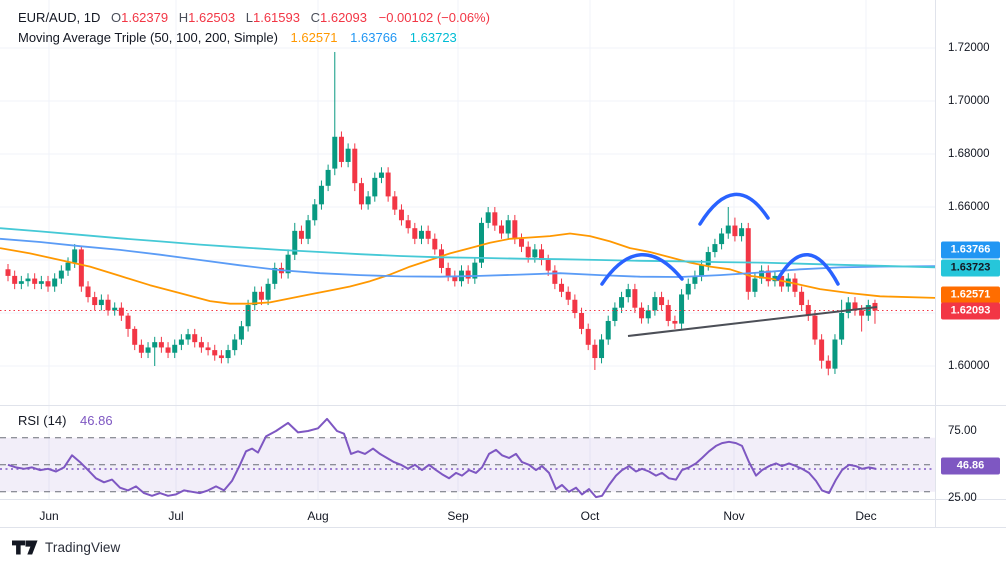 The width and height of the screenshot is (1006, 567). Describe the element at coordinates (970, 250) in the screenshot. I see `price-badge: 1.63766` at that location.